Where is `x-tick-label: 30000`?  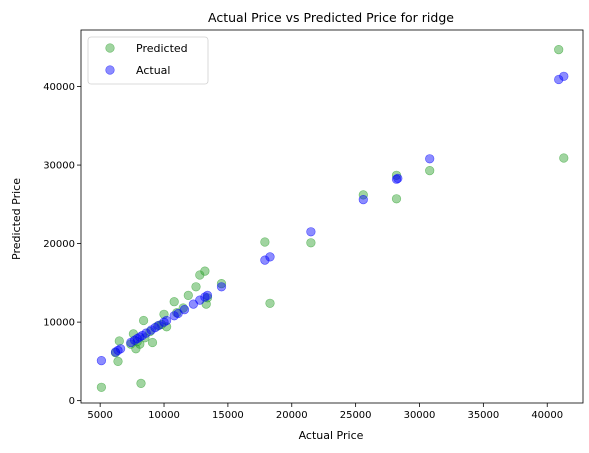 x-tick-label: 30000 is located at coordinates (420, 415).